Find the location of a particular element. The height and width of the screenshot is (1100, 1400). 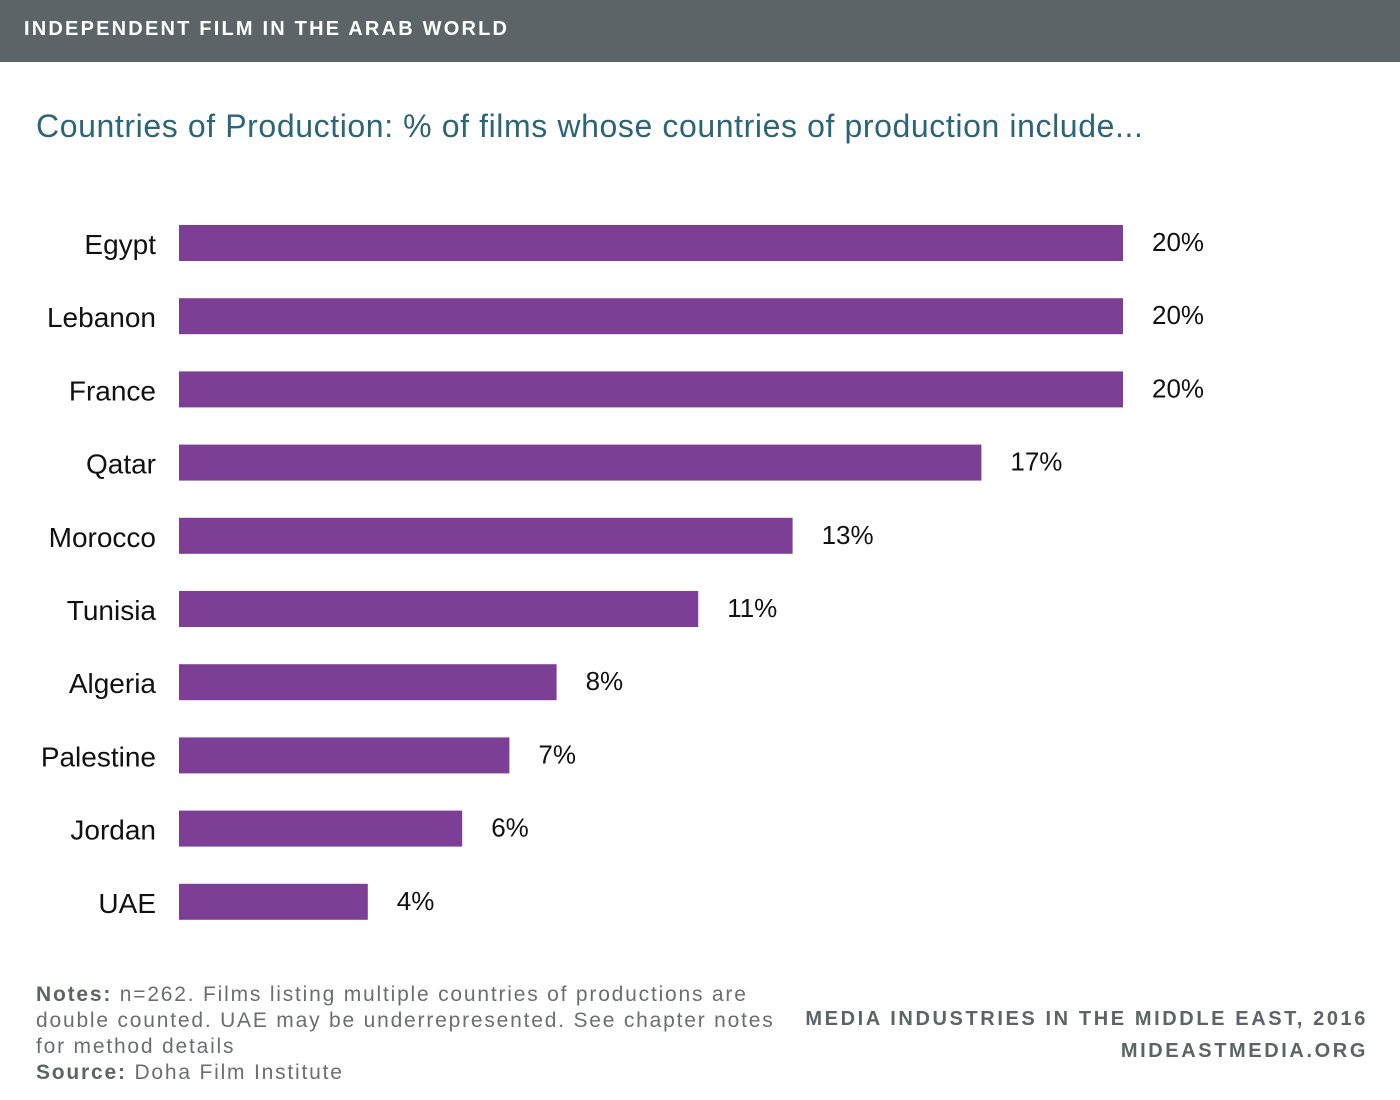

credit-website: MIDEASTMEDIA.ORG is located at coordinates (1244, 1051).